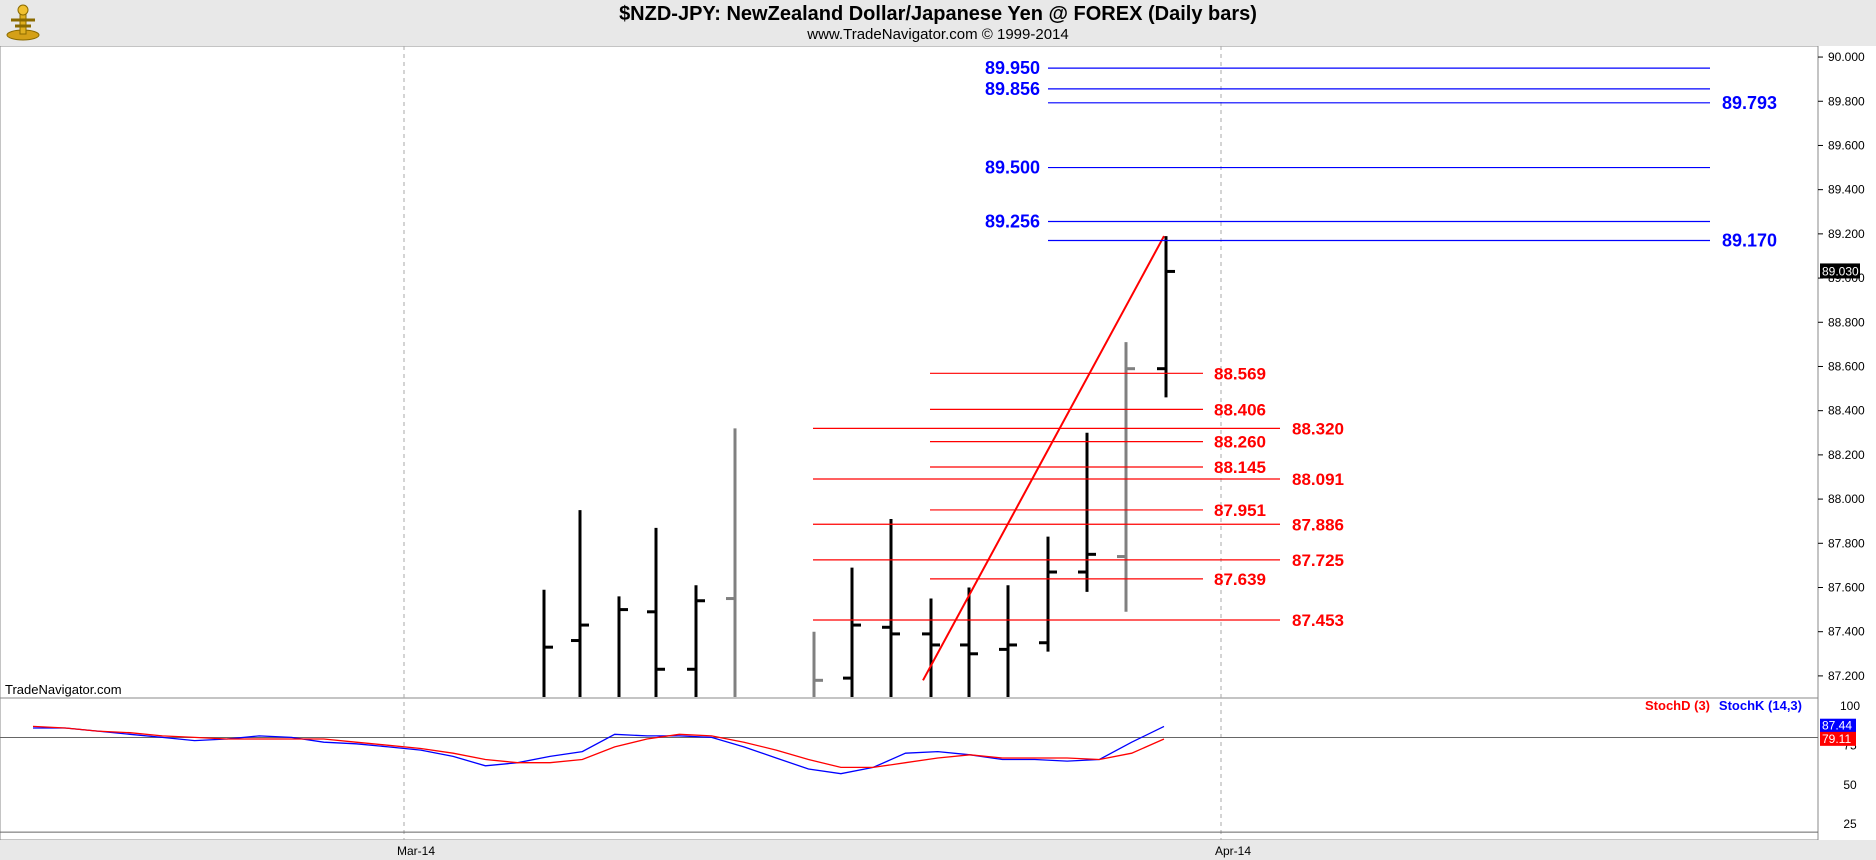 This screenshot has width=1876, height=860. What do you see at coordinates (1846, 101) in the screenshot?
I see `price-tick-label: 89.800` at bounding box center [1846, 101].